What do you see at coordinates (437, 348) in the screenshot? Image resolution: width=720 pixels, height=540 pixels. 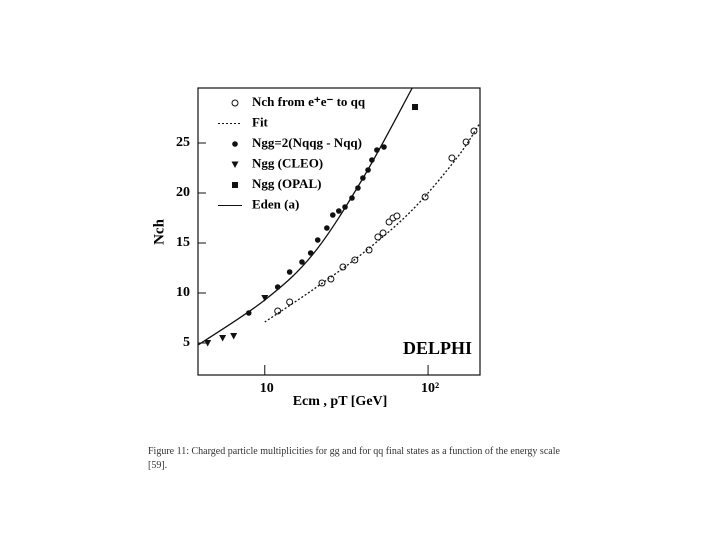 I see `annotation: DELPHI` at bounding box center [437, 348].